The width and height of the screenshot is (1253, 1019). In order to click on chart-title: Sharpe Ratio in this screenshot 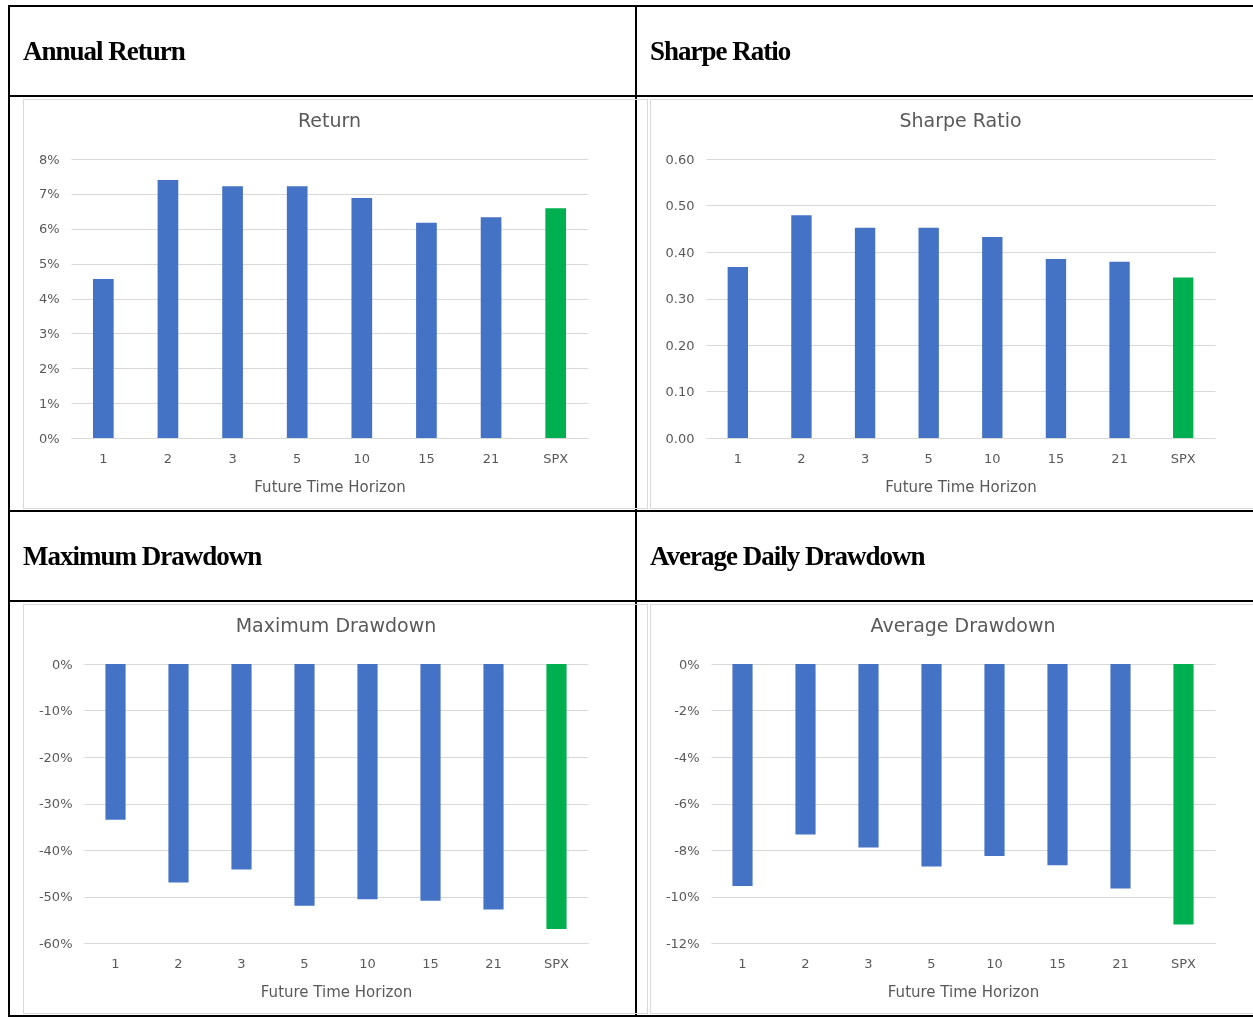, I will do `click(945, 52)`.